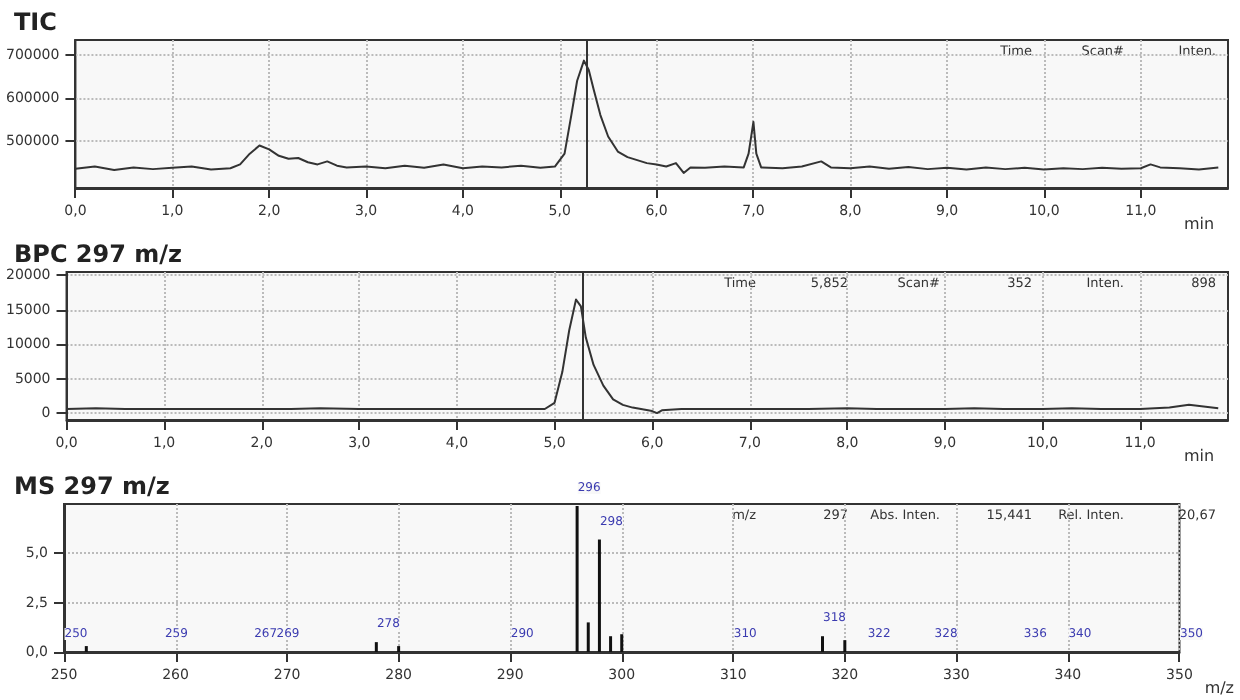 The height and width of the screenshot is (700, 1240). What do you see at coordinates (98, 254) in the screenshot?
I see `chart-title: BPC 297 m/z` at bounding box center [98, 254].